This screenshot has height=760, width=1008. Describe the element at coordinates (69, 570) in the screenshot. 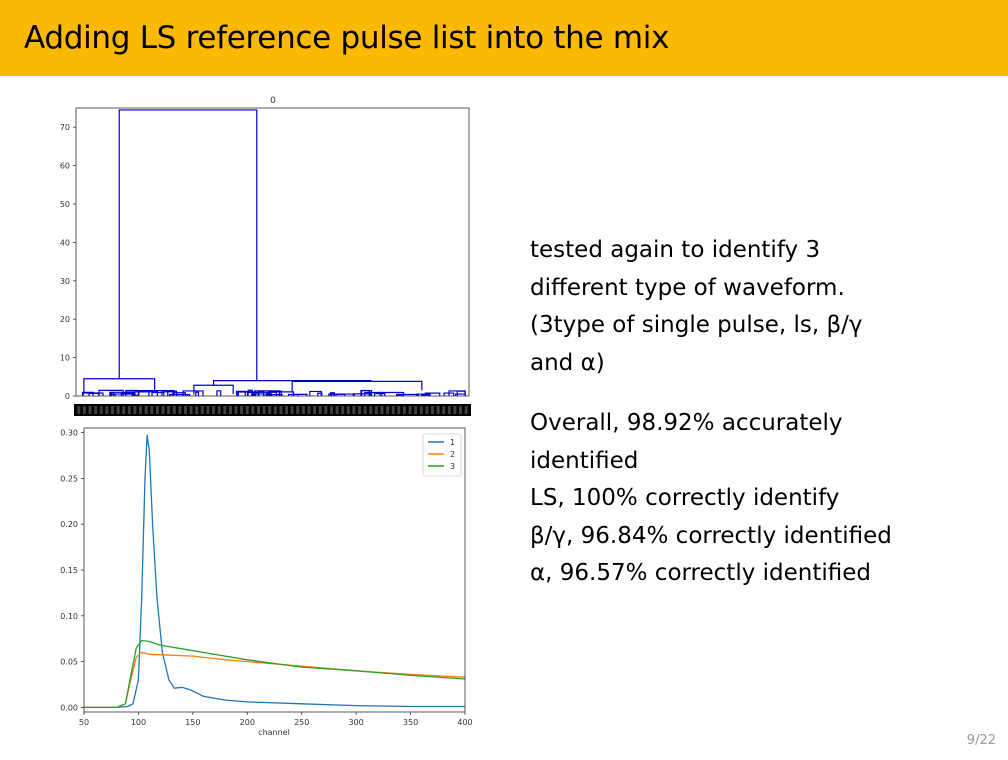

I see `y-tick-label: 0.15` at that location.